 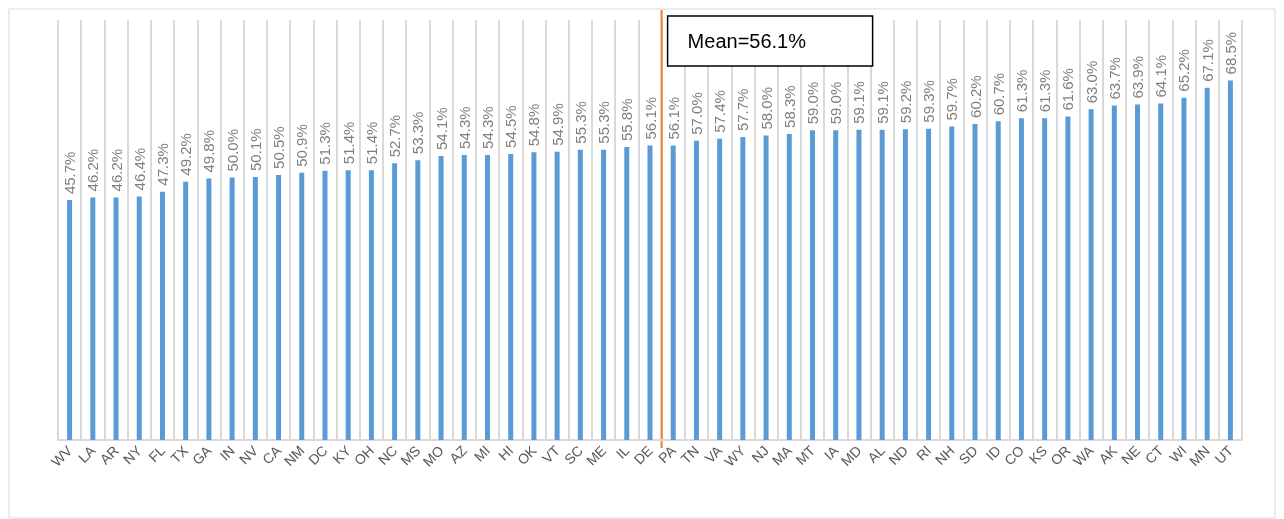 What do you see at coordinates (1207, 60) in the screenshot?
I see `data-label: 67.1%` at bounding box center [1207, 60].